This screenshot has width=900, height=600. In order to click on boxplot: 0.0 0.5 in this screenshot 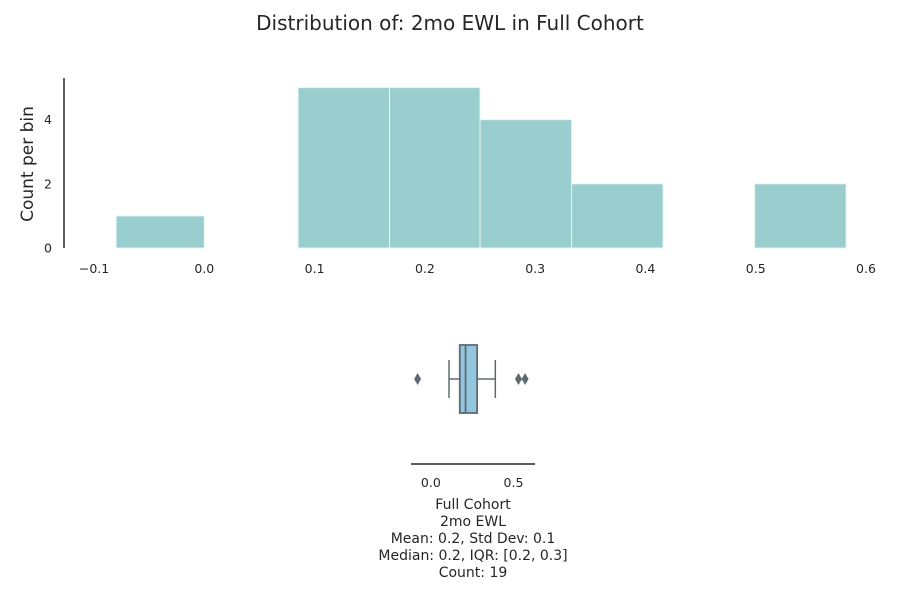, I will do `click(473, 417)`.